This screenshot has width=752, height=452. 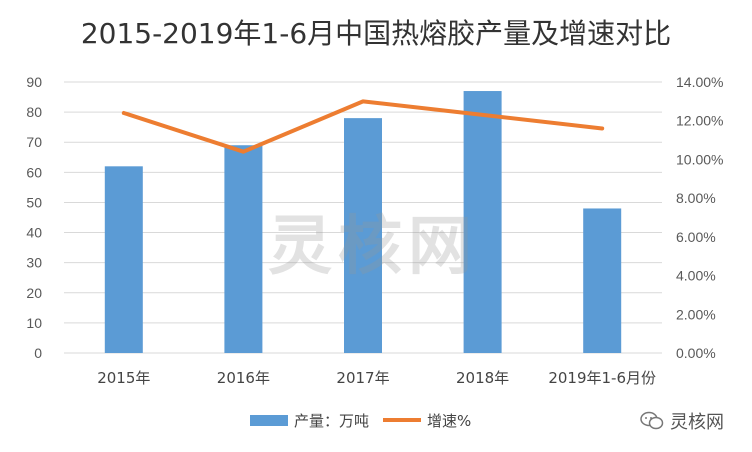 What do you see at coordinates (34, 202) in the screenshot?
I see `y-tick-label: 50` at bounding box center [34, 202].